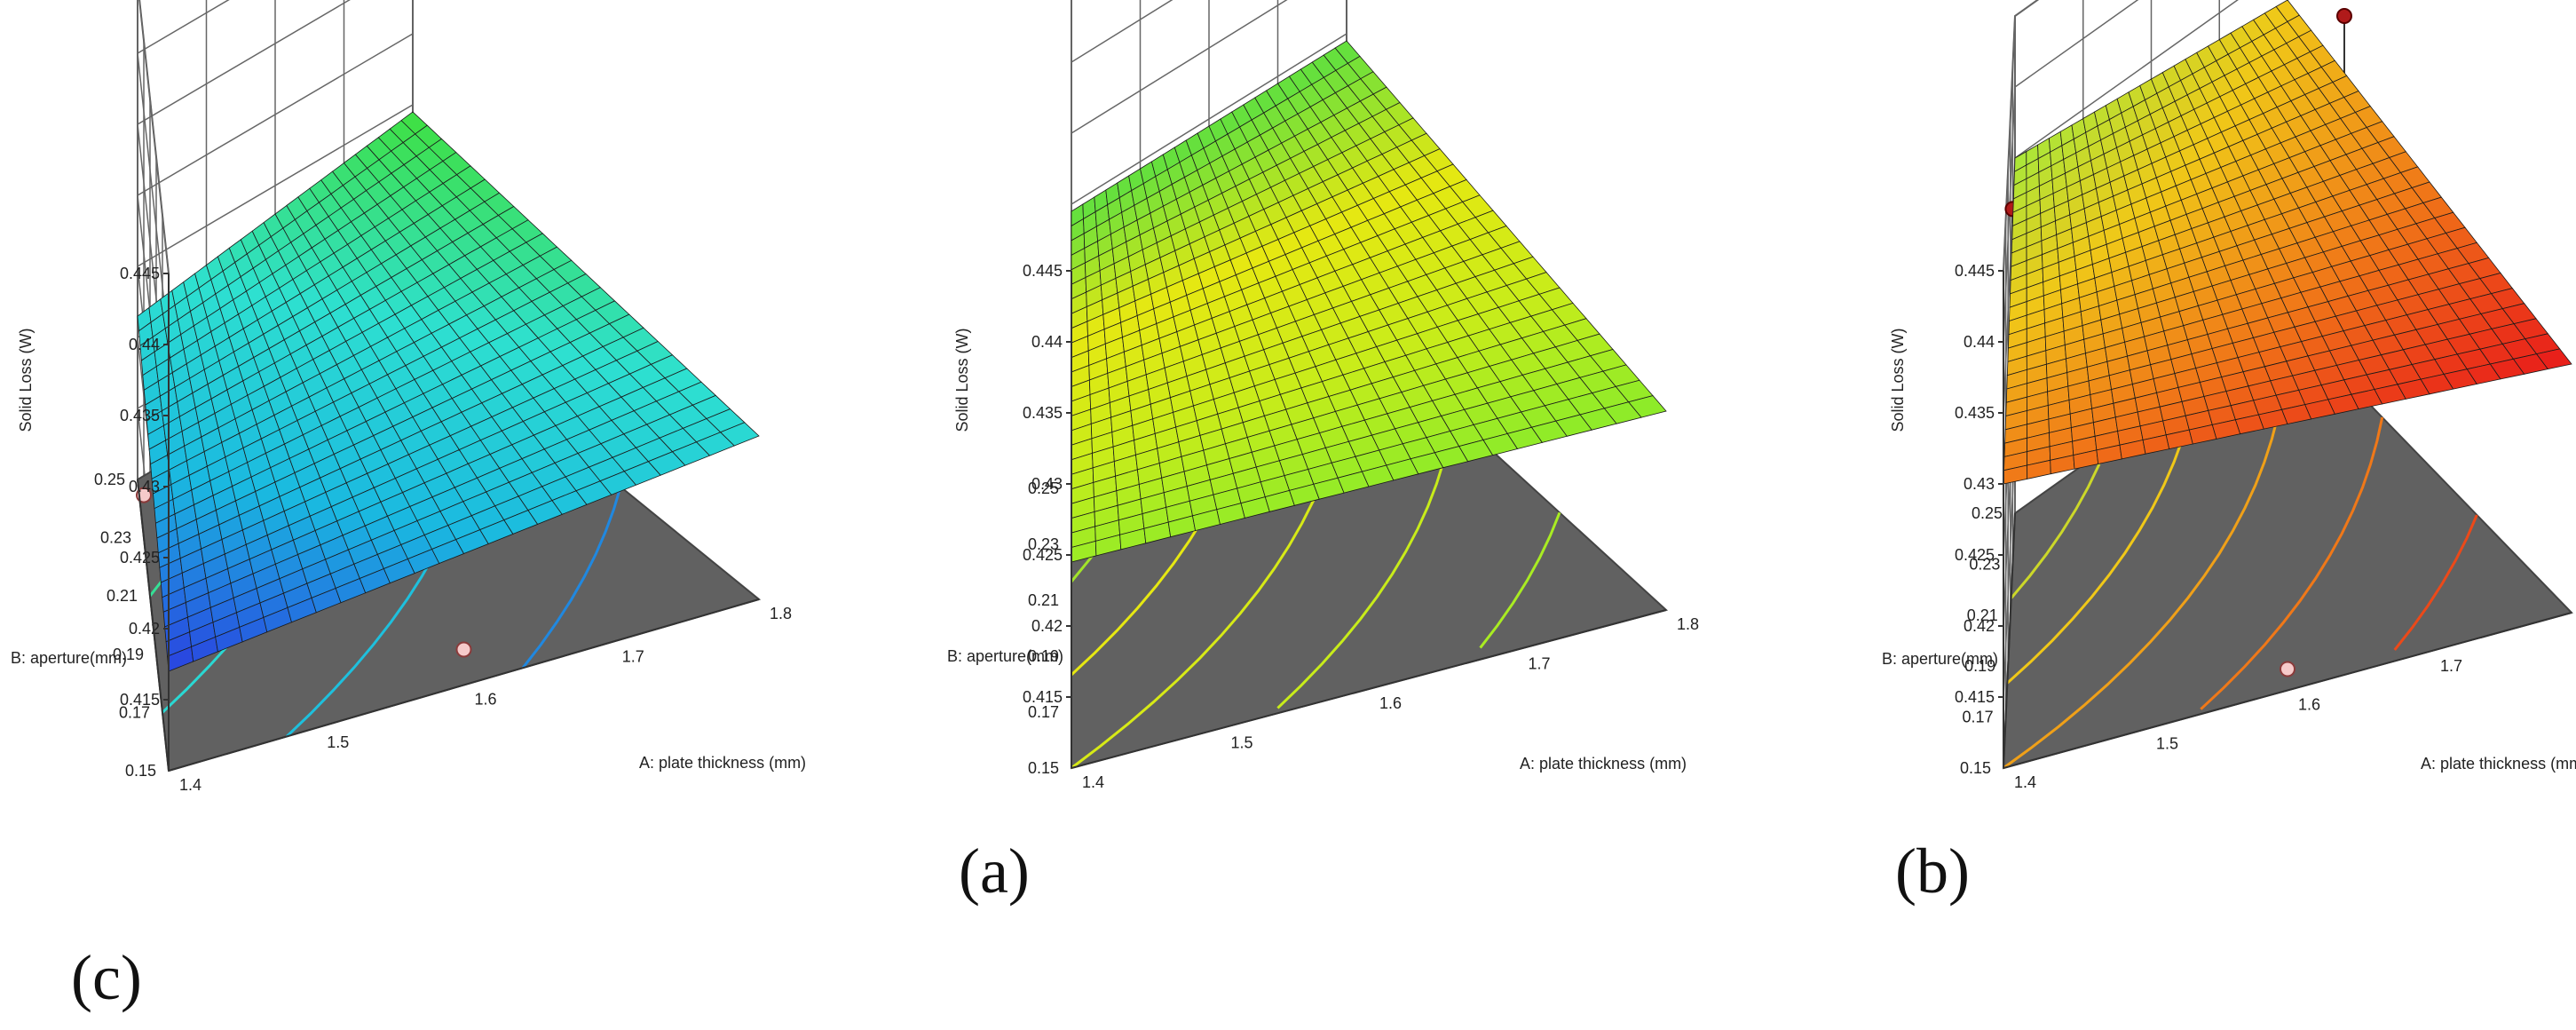  Describe the element at coordinates (106, 977) in the screenshot. I see `panel-label-c: (c)` at that location.